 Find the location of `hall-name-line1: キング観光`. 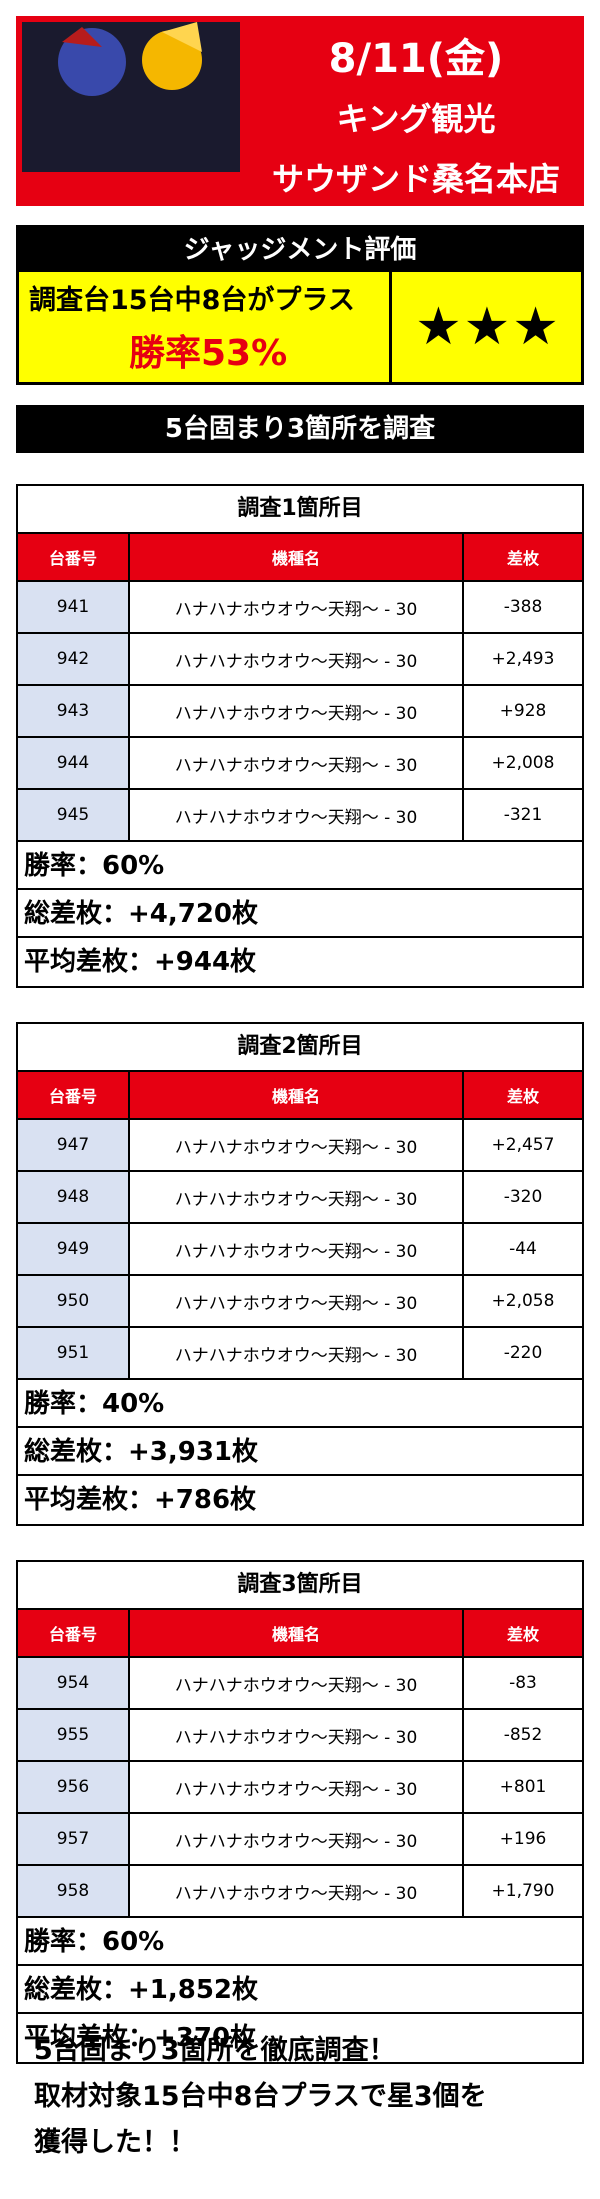

hall-name-line1: キング観光 is located at coordinates (416, 119).